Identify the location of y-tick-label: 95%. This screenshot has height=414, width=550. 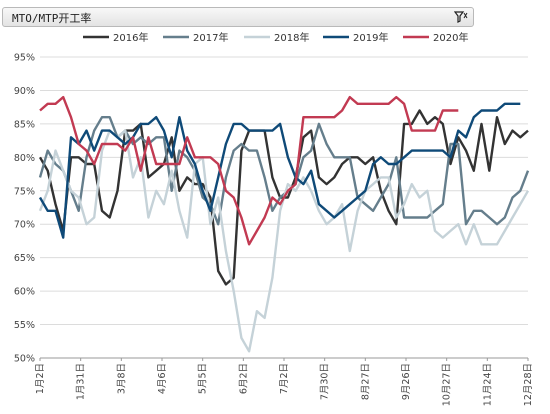
(24, 58).